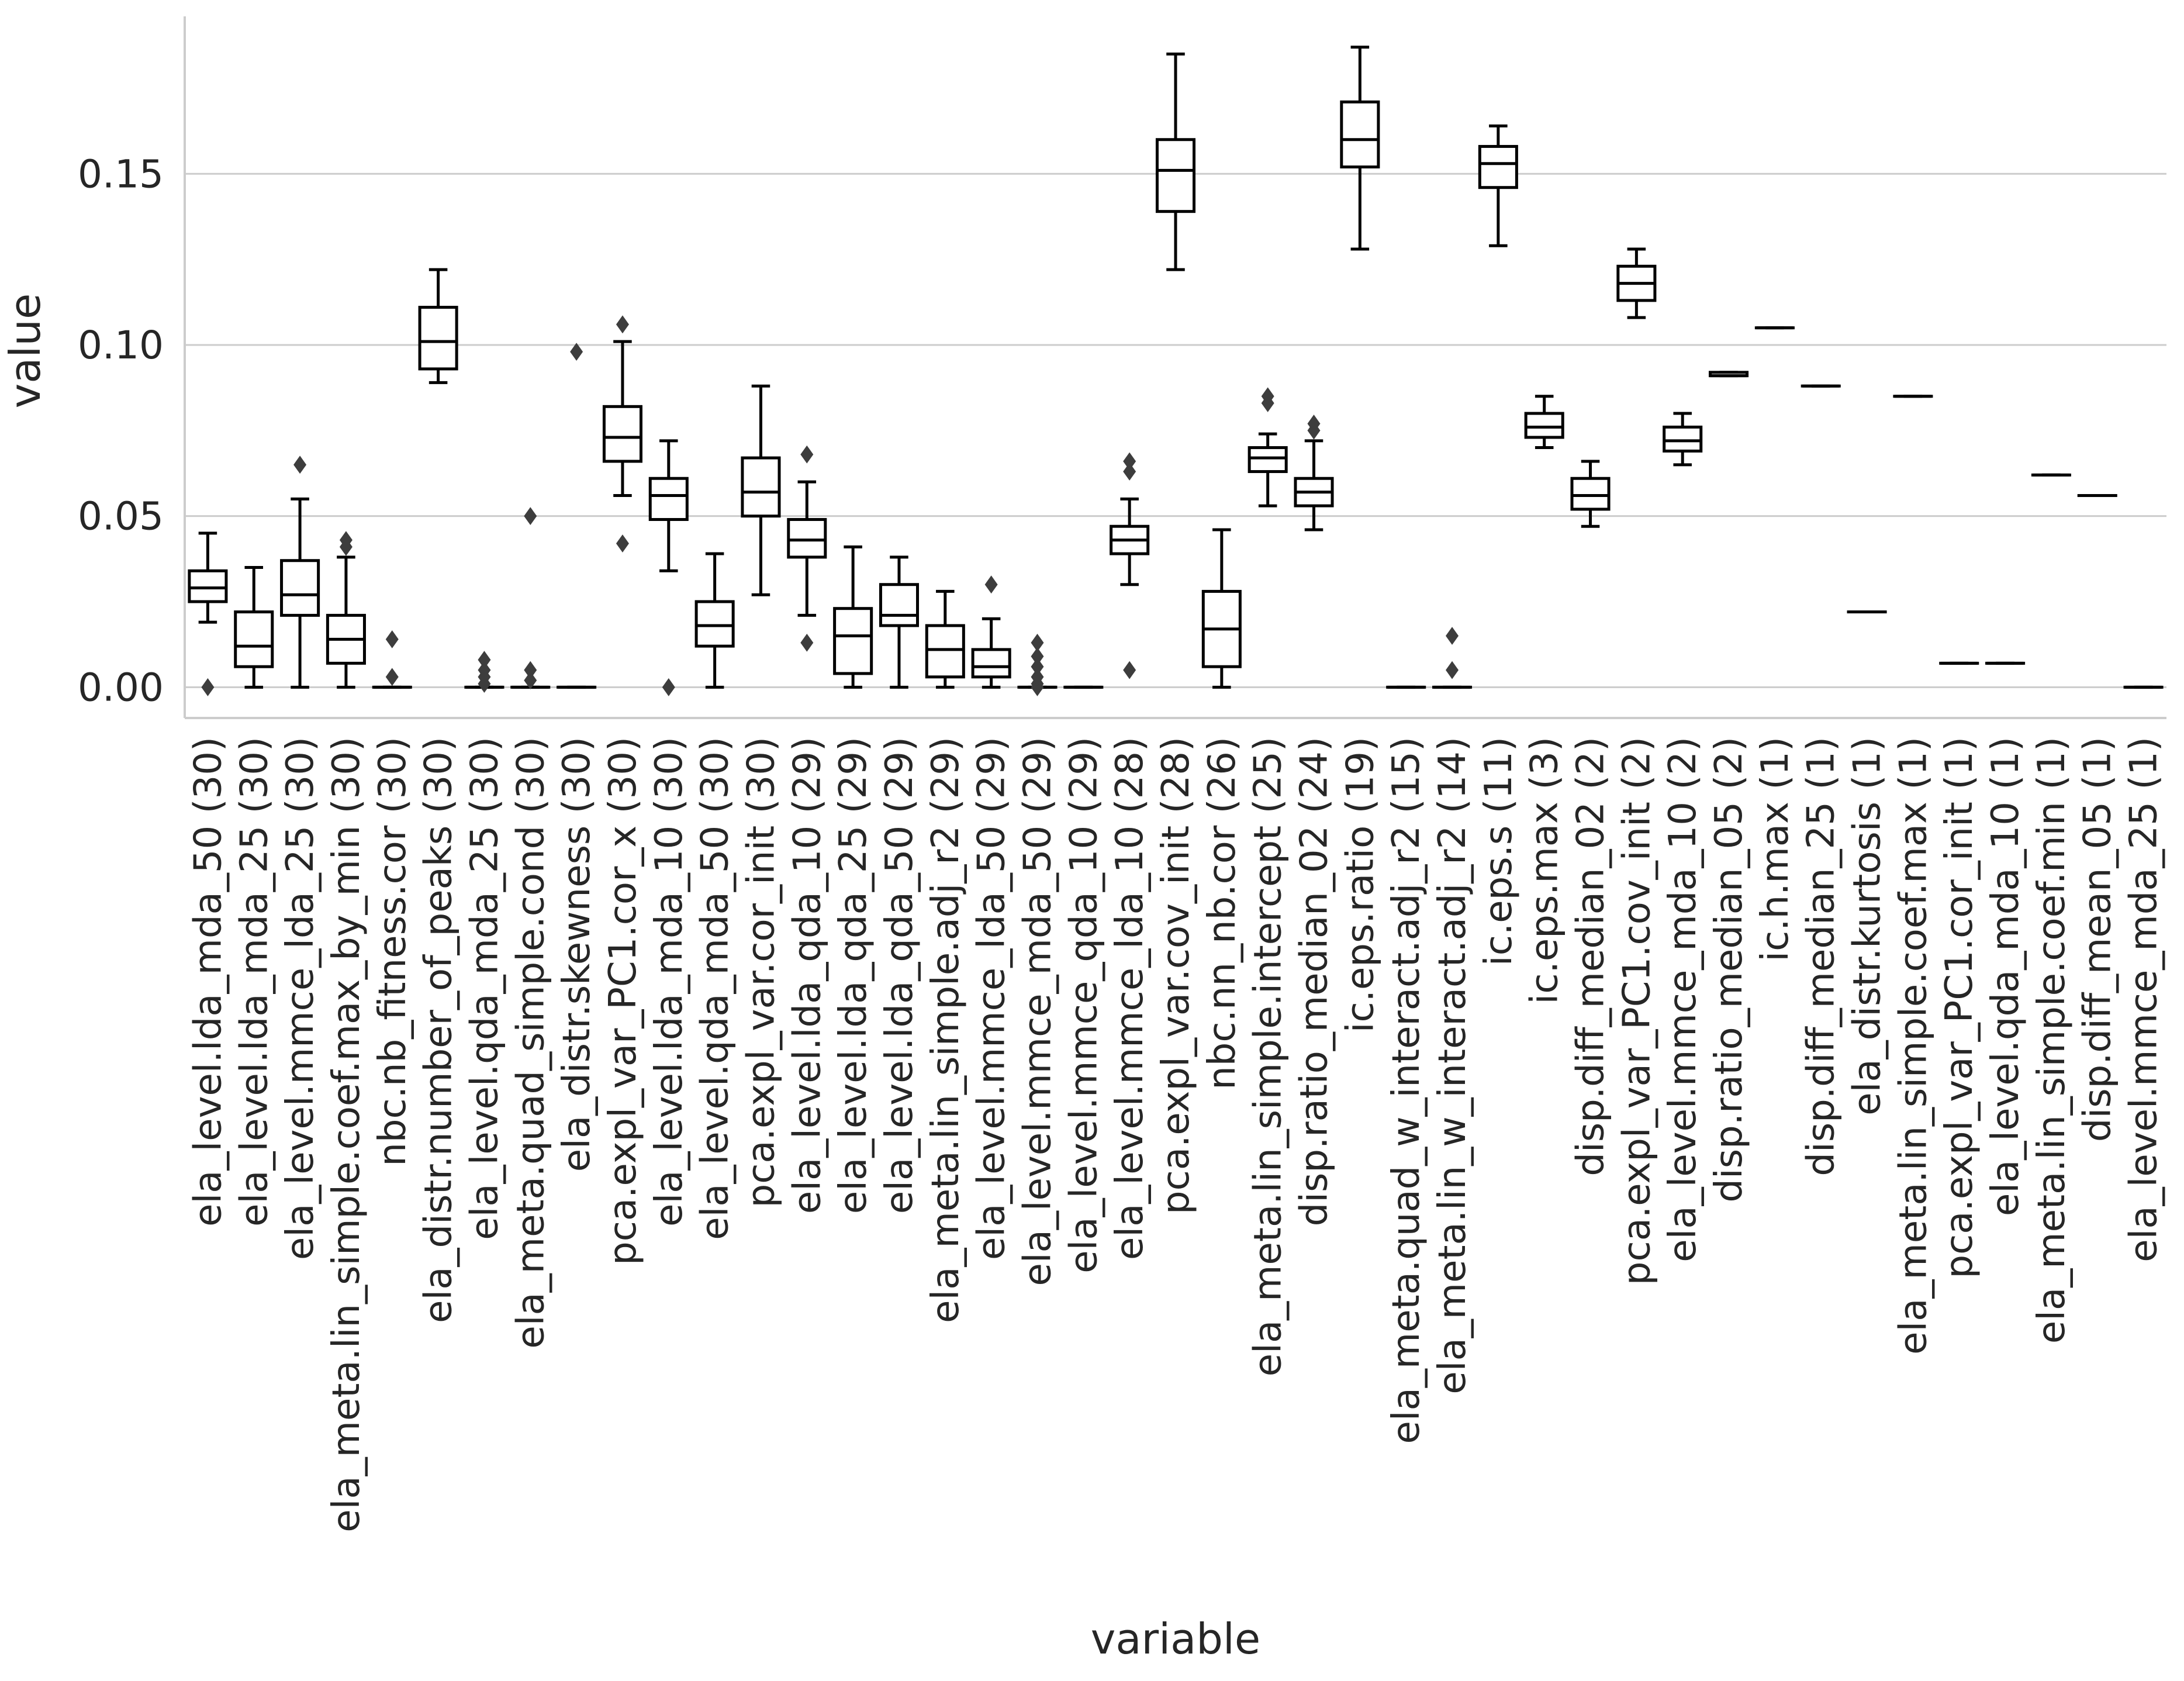 This screenshot has height=1681, width=2184. What do you see at coordinates (346, 1134) in the screenshot?
I see `x-tick-label: ela_meta.lin_simple.coef.max_by_min (30)` at bounding box center [346, 1134].